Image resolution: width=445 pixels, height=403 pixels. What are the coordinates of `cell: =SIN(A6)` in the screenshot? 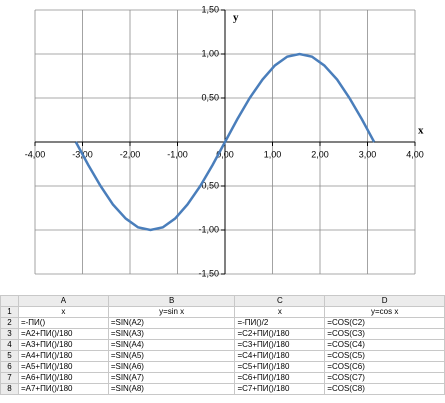 It's located at (171, 367).